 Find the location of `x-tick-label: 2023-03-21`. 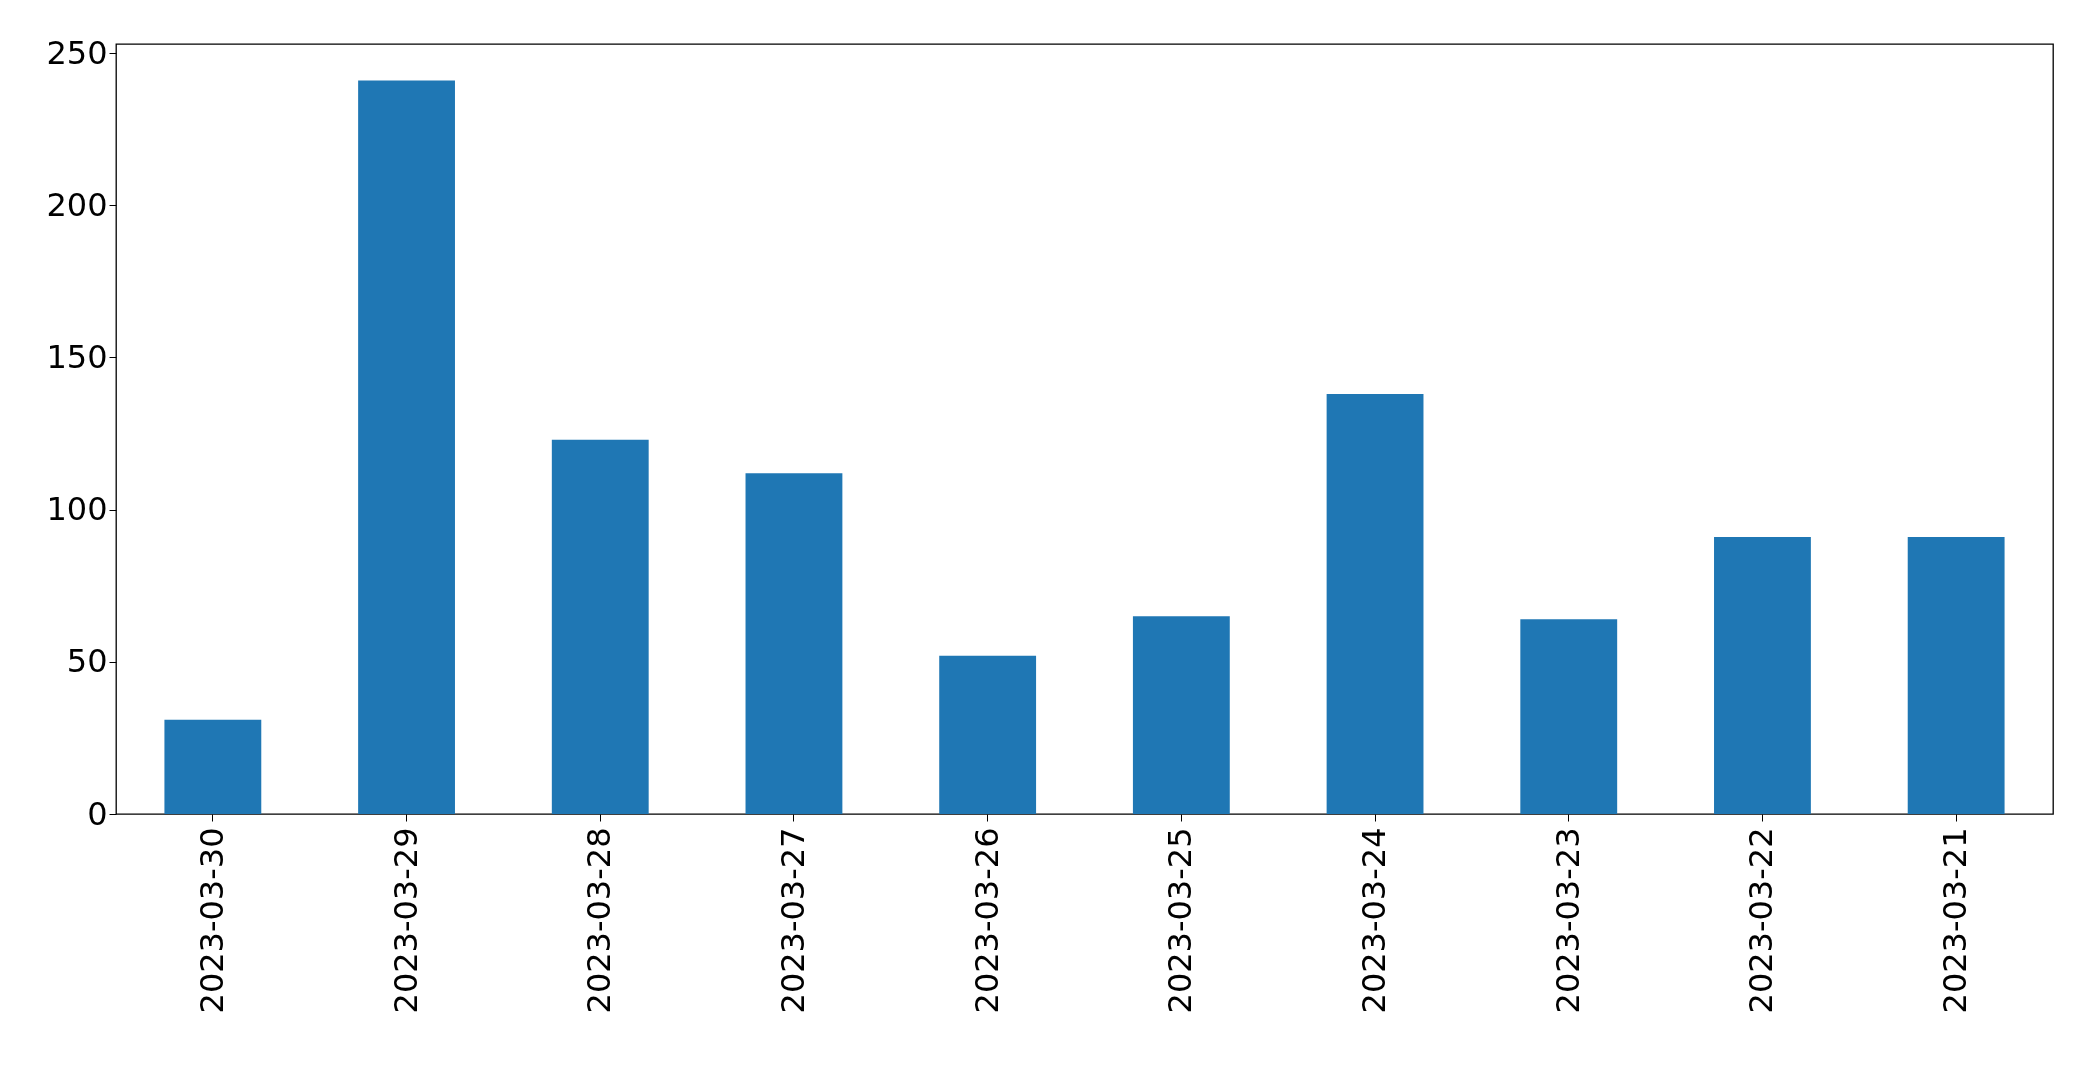

x-tick-label: 2023-03-21 is located at coordinates (1955, 920).